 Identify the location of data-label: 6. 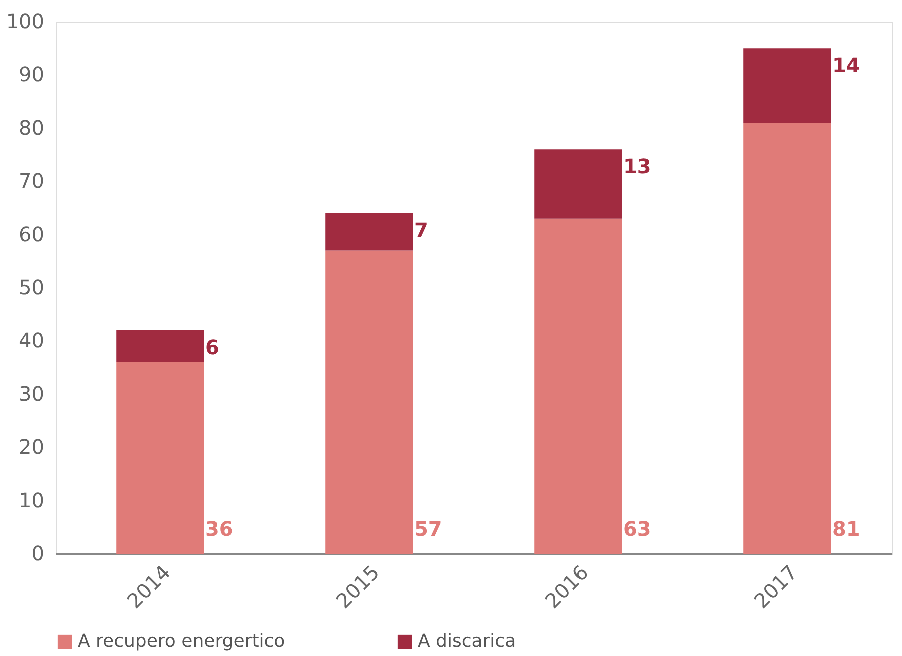
(213, 348).